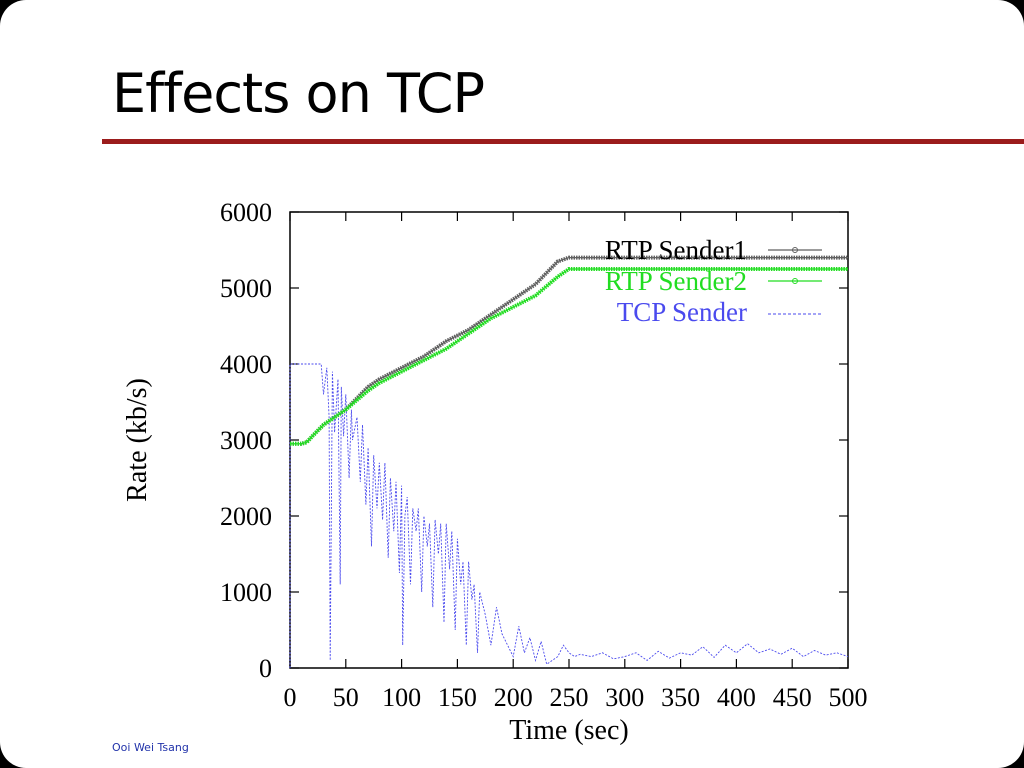 This screenshot has width=1024, height=768. What do you see at coordinates (569, 697) in the screenshot?
I see `x-tick-label: 250` at bounding box center [569, 697].